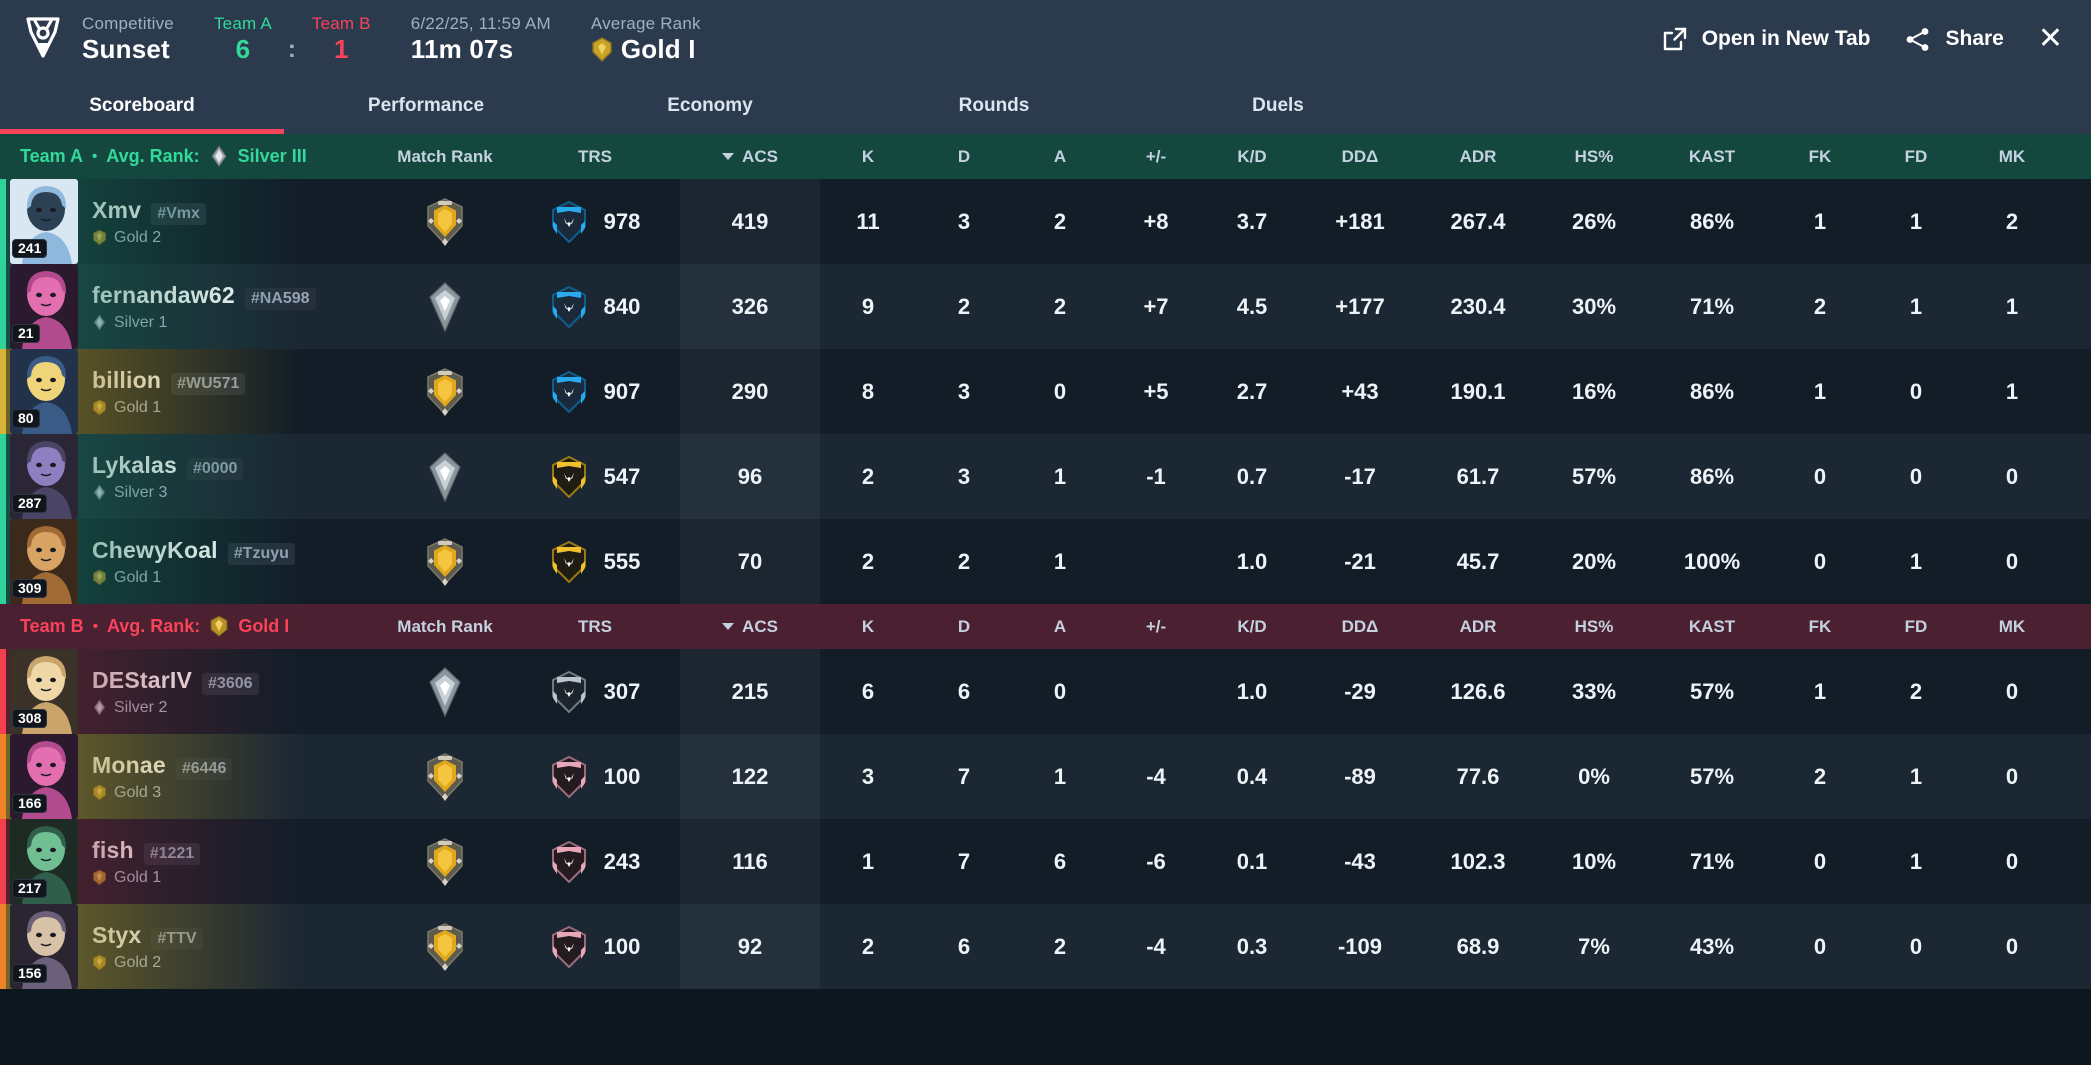 This screenshot has height=1065, width=2091. What do you see at coordinates (868, 561) in the screenshot?
I see `stat-k: 2` at bounding box center [868, 561].